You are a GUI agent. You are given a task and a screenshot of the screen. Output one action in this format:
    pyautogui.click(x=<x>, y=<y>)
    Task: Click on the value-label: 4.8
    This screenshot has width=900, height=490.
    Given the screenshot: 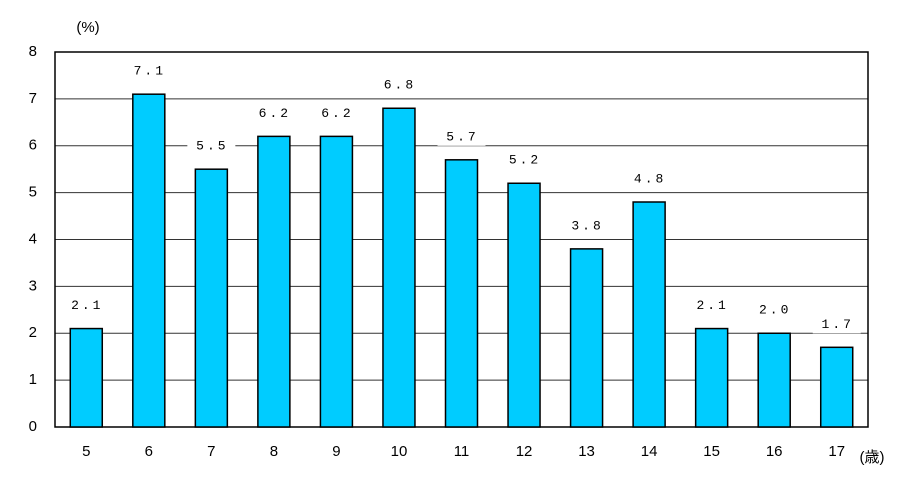 What is the action you would take?
    pyautogui.click(x=650, y=178)
    